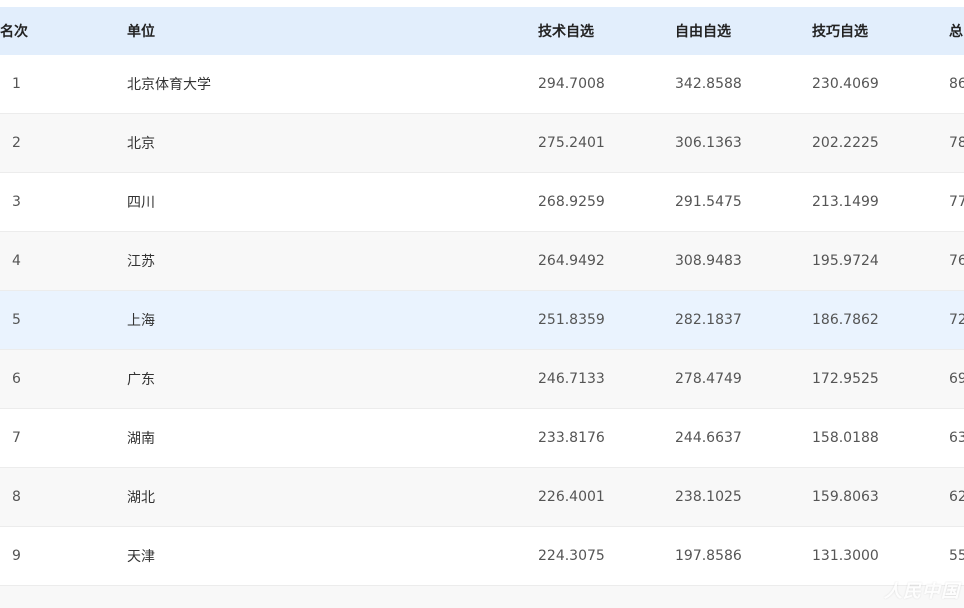  I want to click on skill-score-cell: 195.9724, so click(845, 261).